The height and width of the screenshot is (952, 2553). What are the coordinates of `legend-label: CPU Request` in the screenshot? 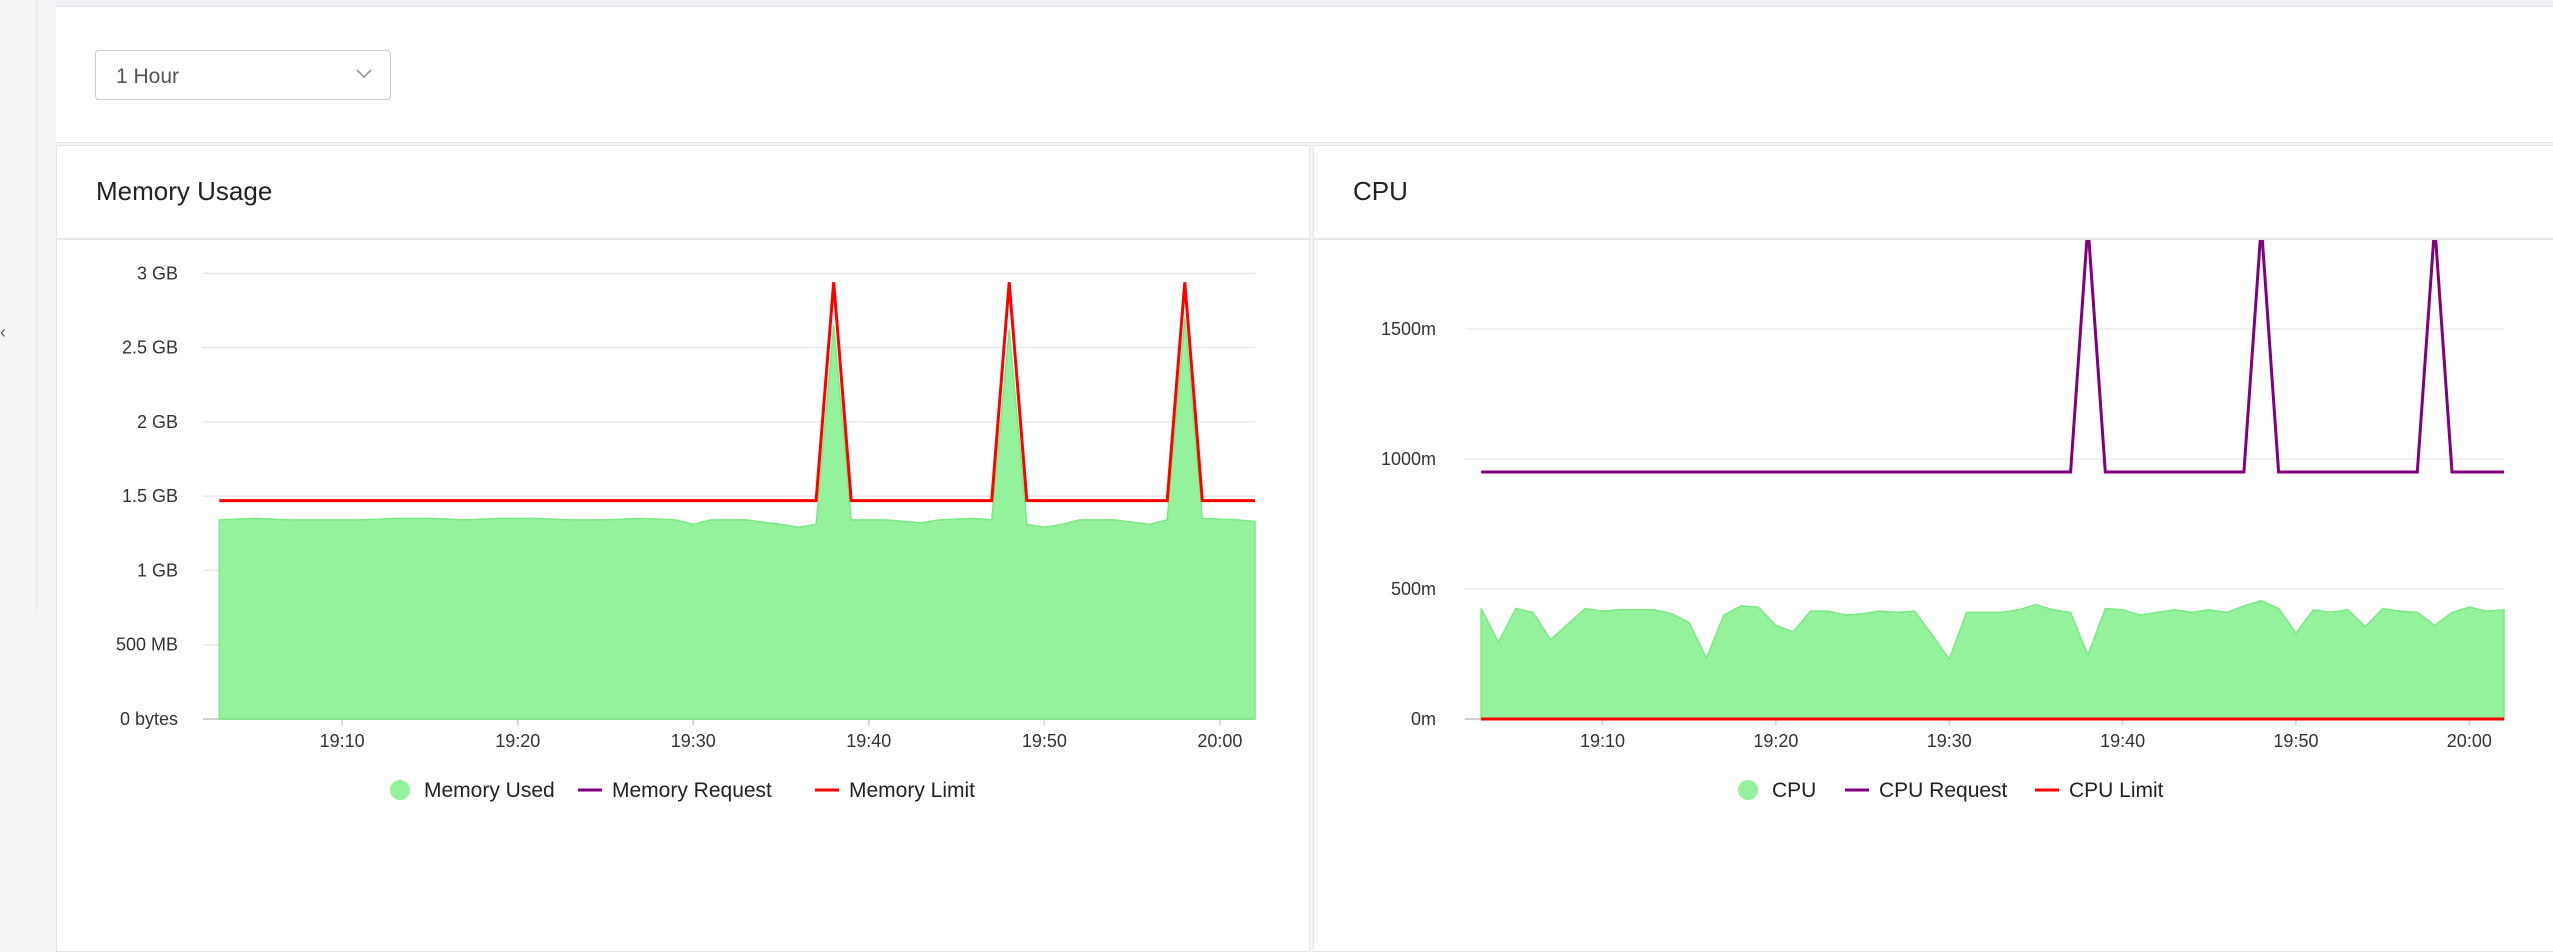 It's located at (1943, 790).